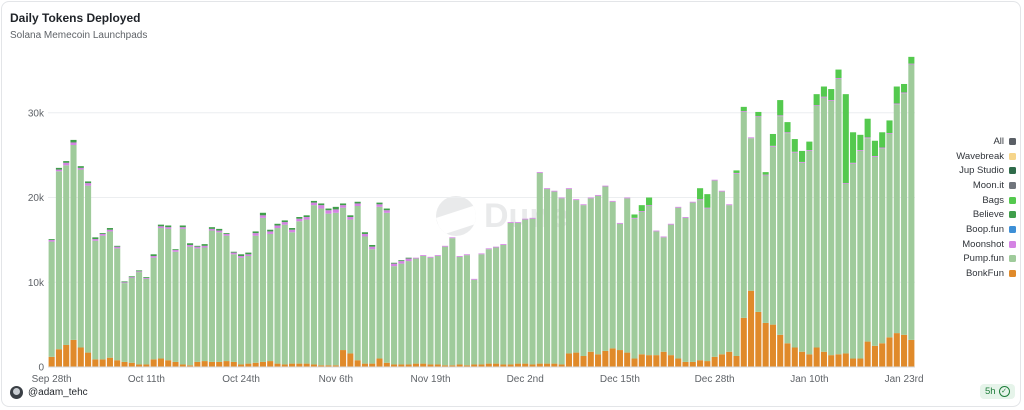  What do you see at coordinates (41, 368) in the screenshot?
I see `y-tick-label: 0` at bounding box center [41, 368].